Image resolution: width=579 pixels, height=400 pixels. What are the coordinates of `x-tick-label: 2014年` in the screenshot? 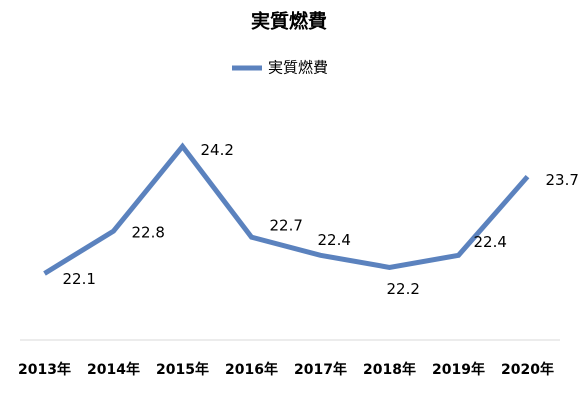 It's located at (113, 369).